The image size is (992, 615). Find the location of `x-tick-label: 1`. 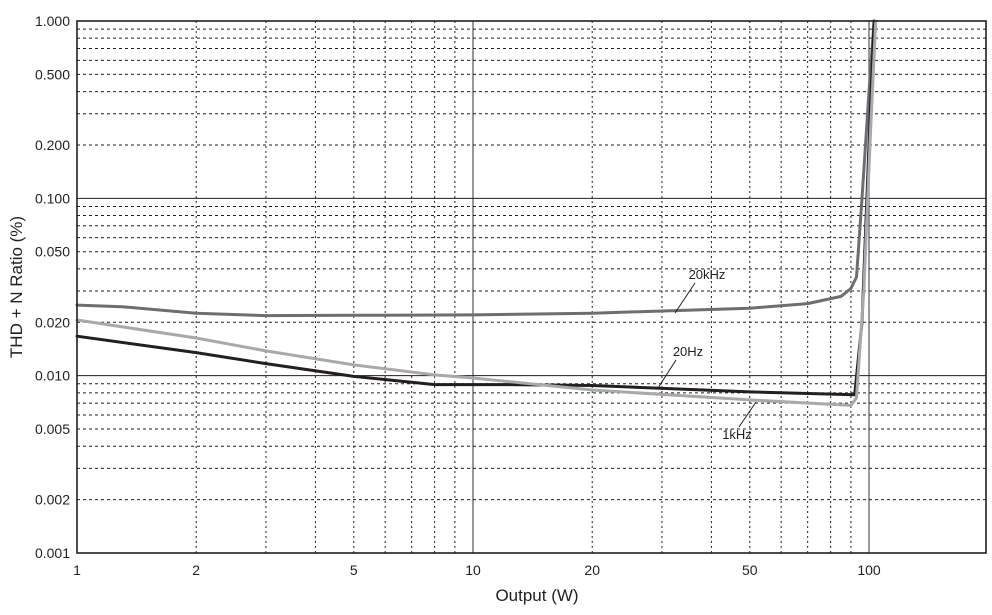

x-tick-label: 1 is located at coordinates (77, 570).